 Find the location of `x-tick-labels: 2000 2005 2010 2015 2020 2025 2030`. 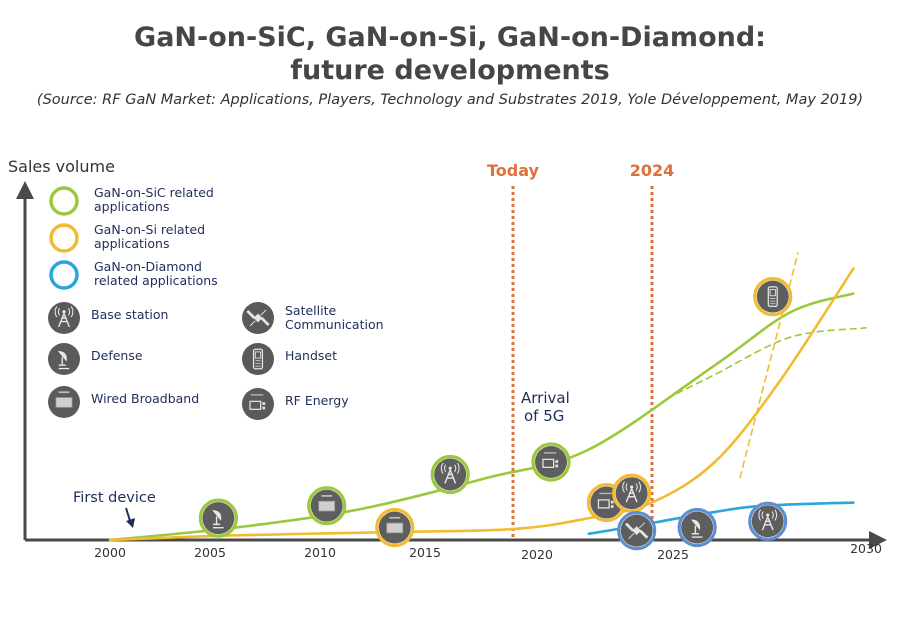

x-tick-labels: 2000 2005 2010 2015 2020 2025 2030 is located at coordinates (488, 551).